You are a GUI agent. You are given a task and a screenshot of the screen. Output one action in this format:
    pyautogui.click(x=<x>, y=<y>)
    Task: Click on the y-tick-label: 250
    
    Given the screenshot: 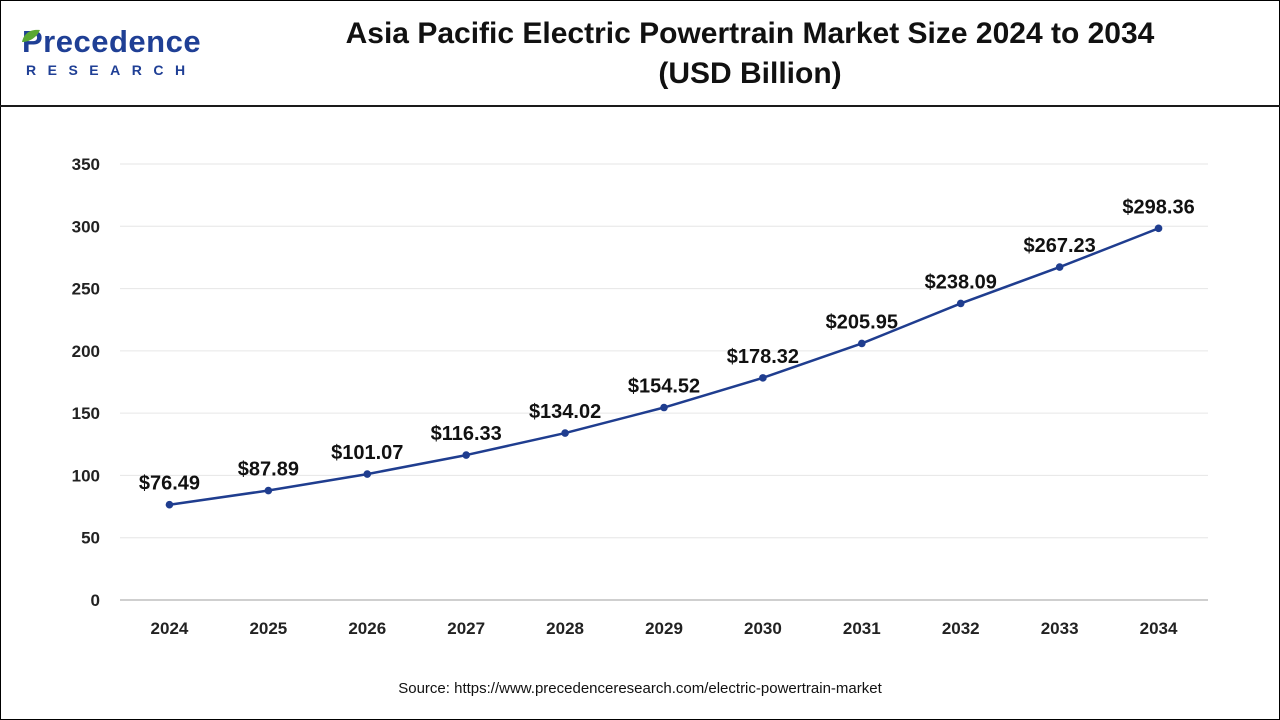 What is the action you would take?
    pyautogui.click(x=86, y=289)
    